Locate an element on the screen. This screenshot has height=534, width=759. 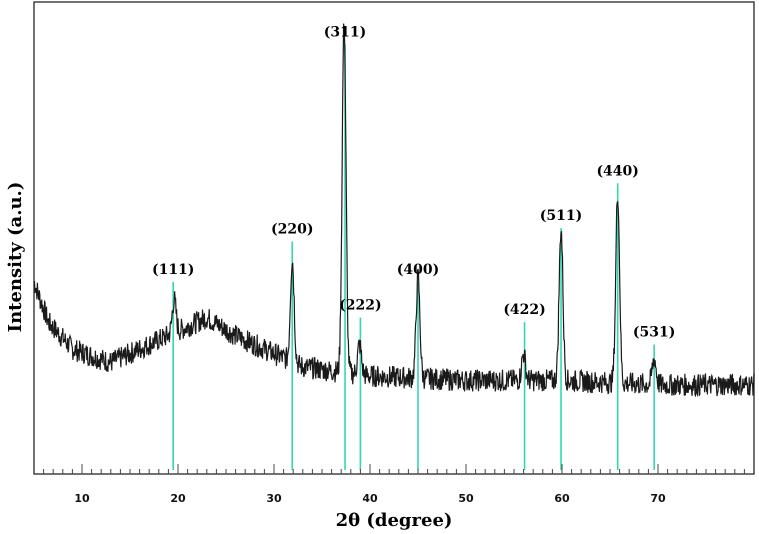
x-tick-label: 30 is located at coordinates (274, 498).